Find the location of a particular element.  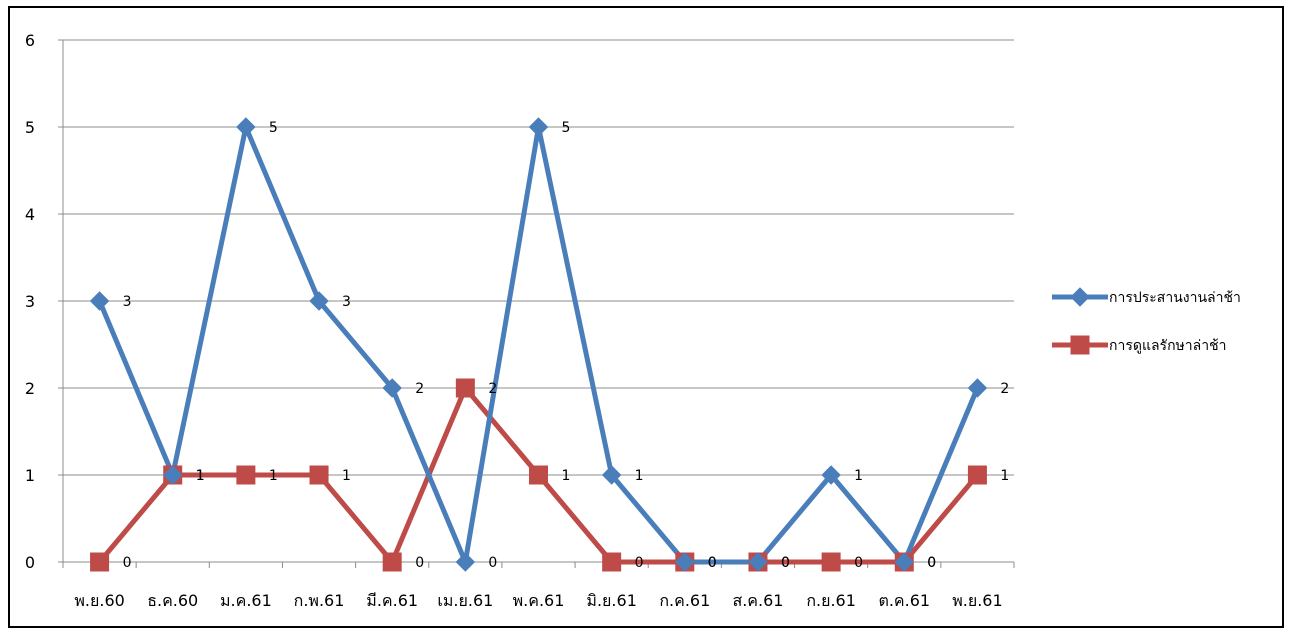

x-tick-label: ต.ค.61 is located at coordinates (904, 600).